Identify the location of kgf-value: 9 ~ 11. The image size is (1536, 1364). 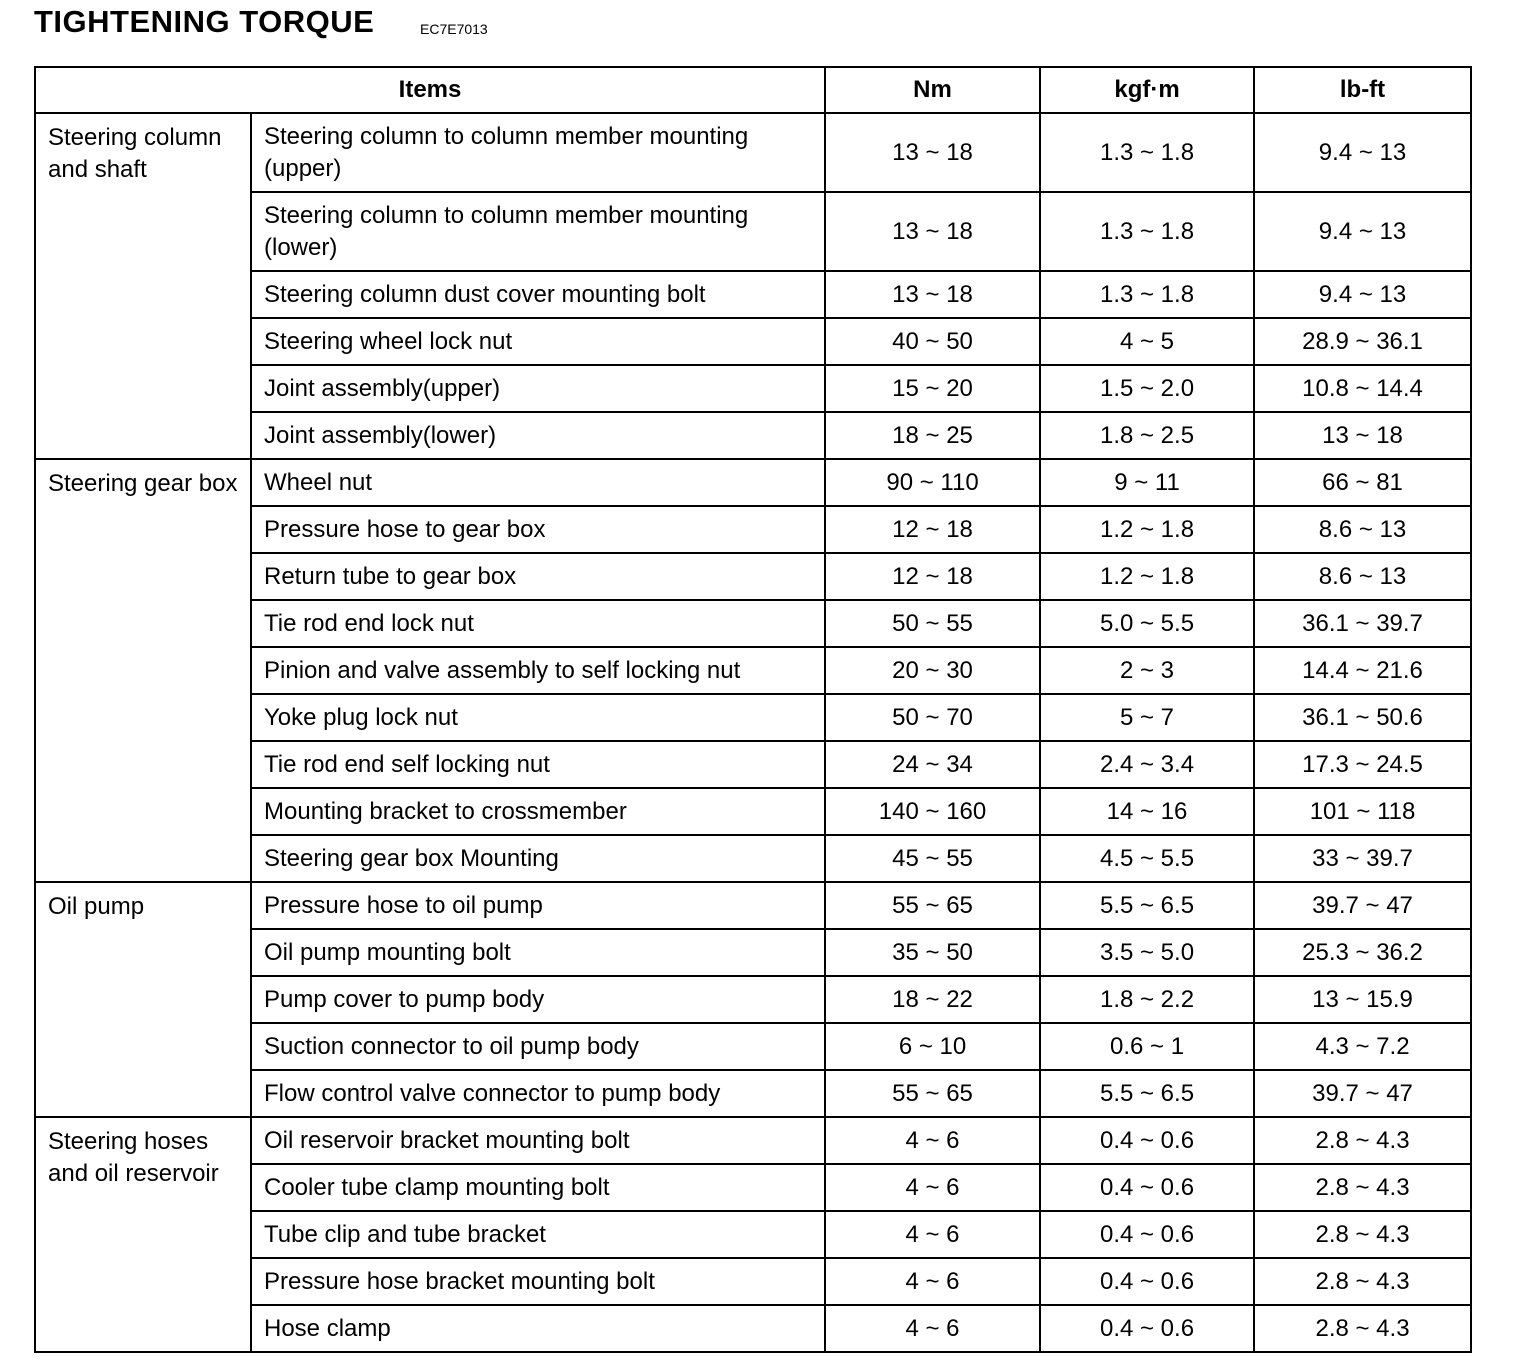
(1147, 482).